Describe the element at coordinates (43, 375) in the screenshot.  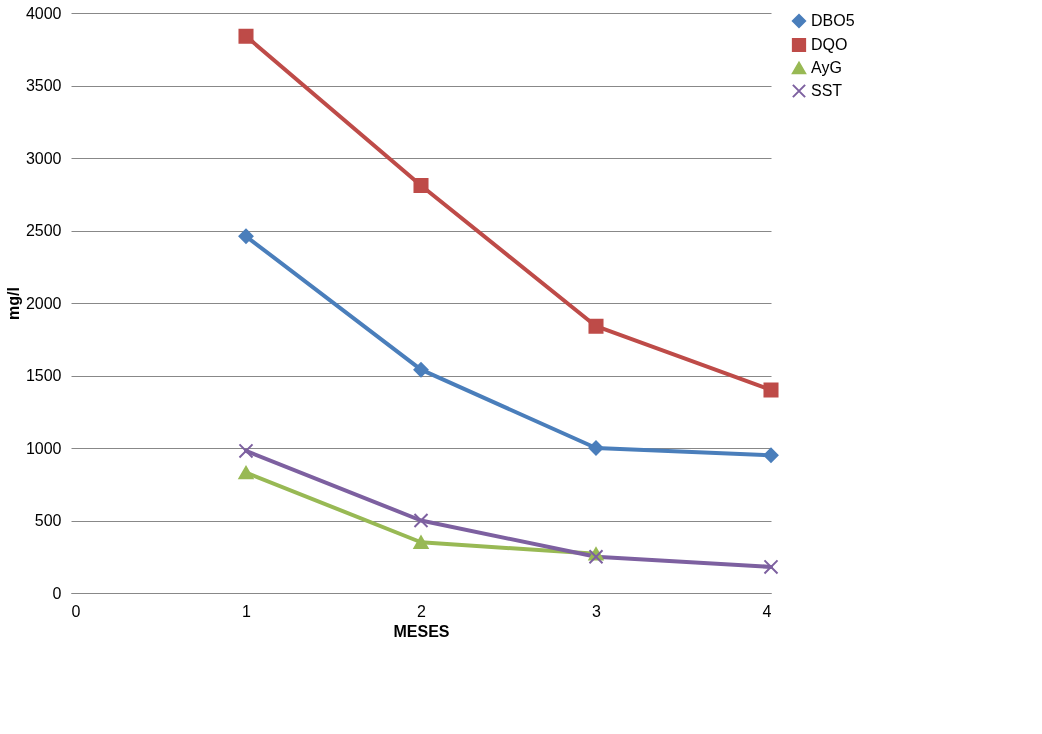
I see `y-tick-label: 1500` at that location.